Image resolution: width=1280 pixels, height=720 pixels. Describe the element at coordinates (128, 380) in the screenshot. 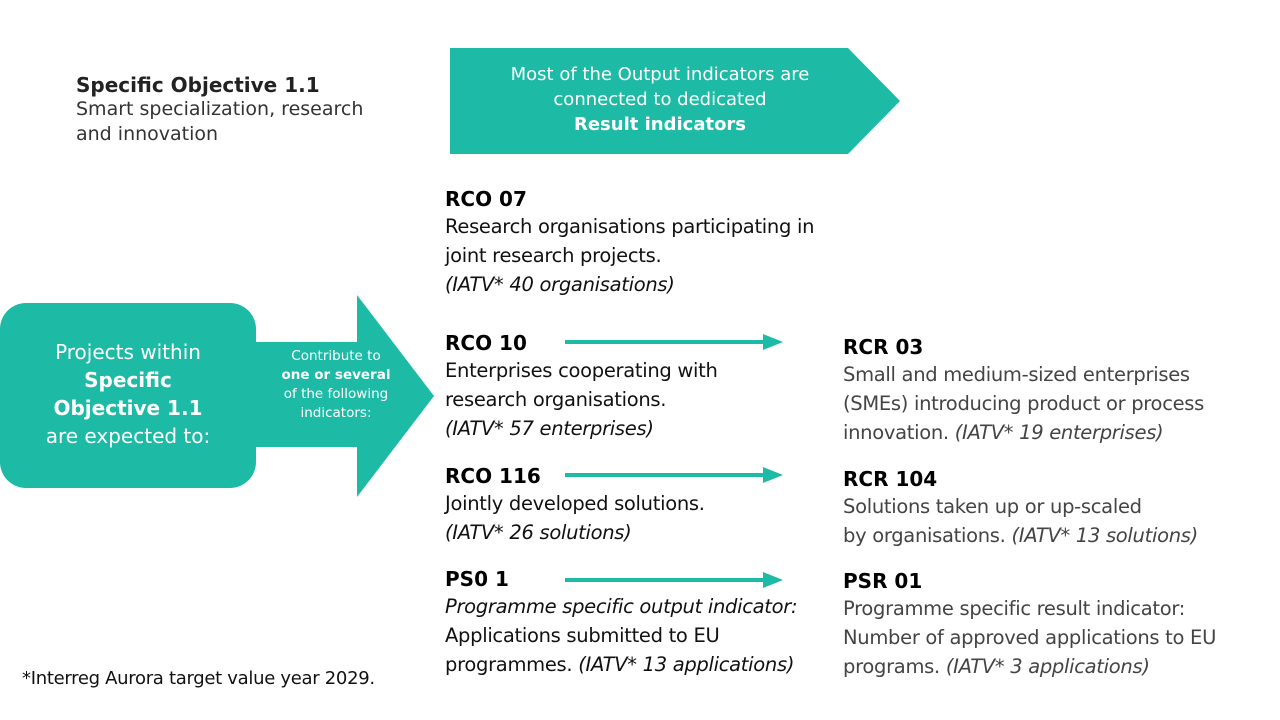

I see `projects-line-2: Specific` at that location.